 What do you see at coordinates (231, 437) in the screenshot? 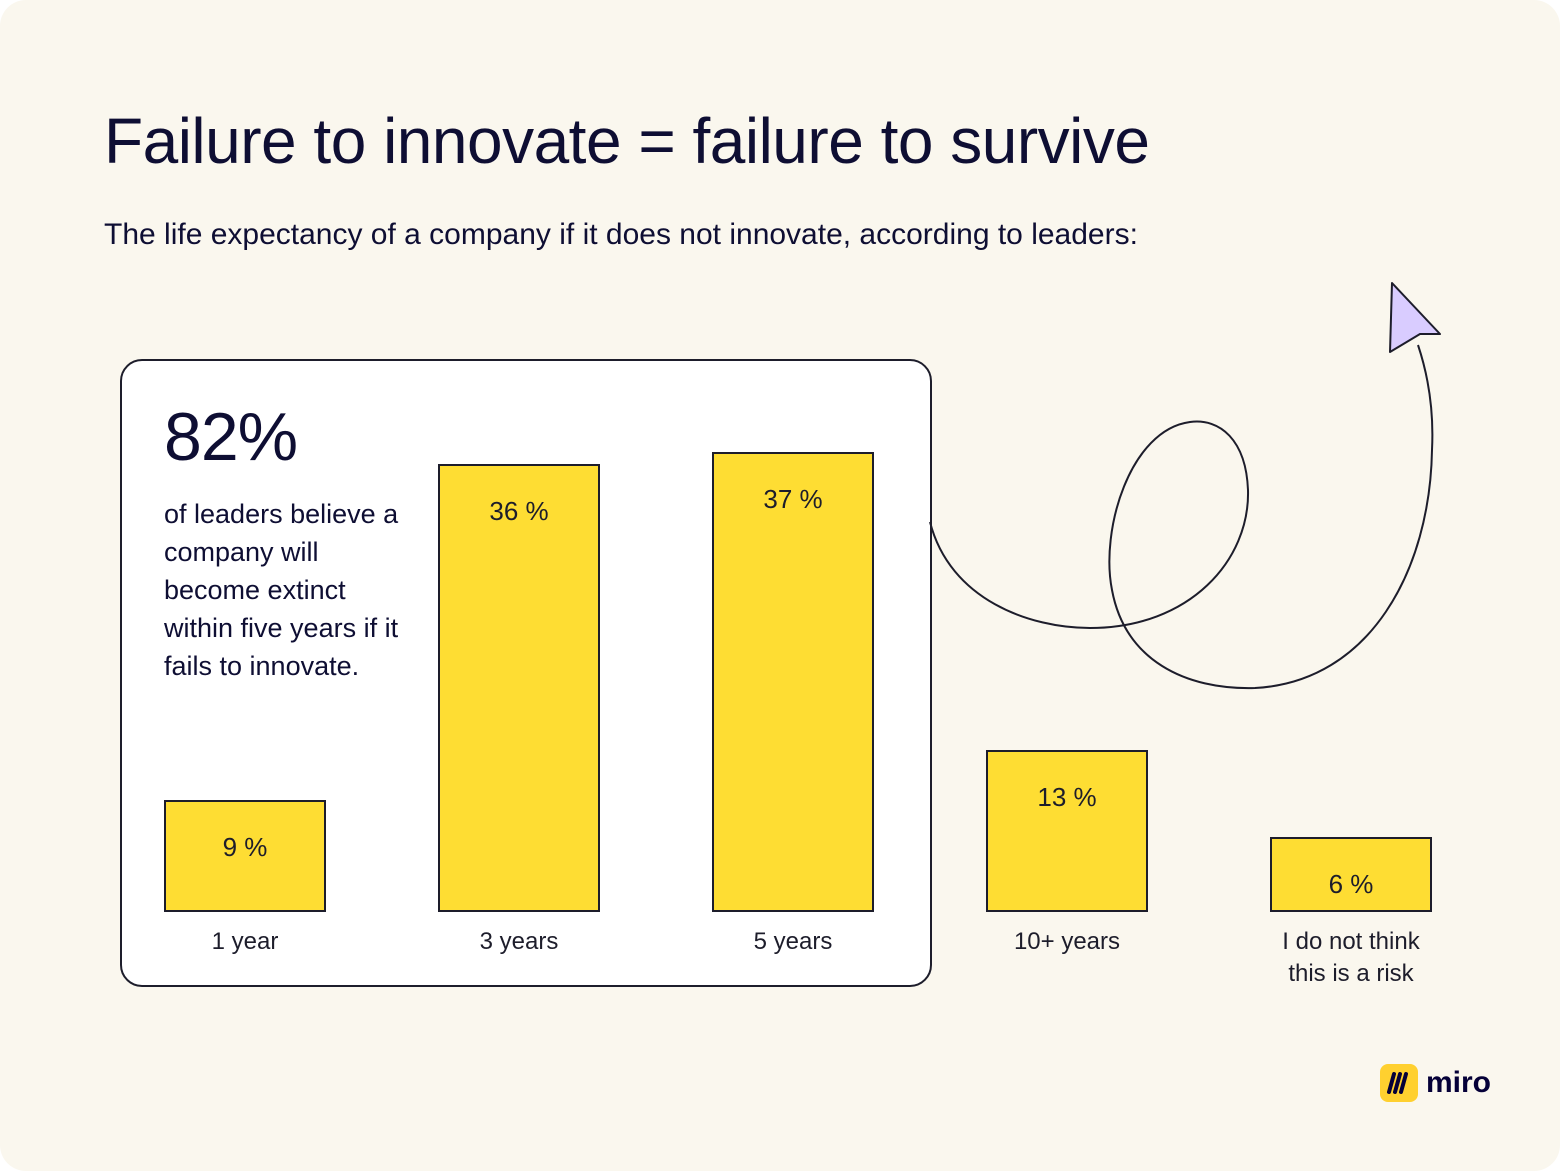
I see `callout-stat: 82%` at bounding box center [231, 437].